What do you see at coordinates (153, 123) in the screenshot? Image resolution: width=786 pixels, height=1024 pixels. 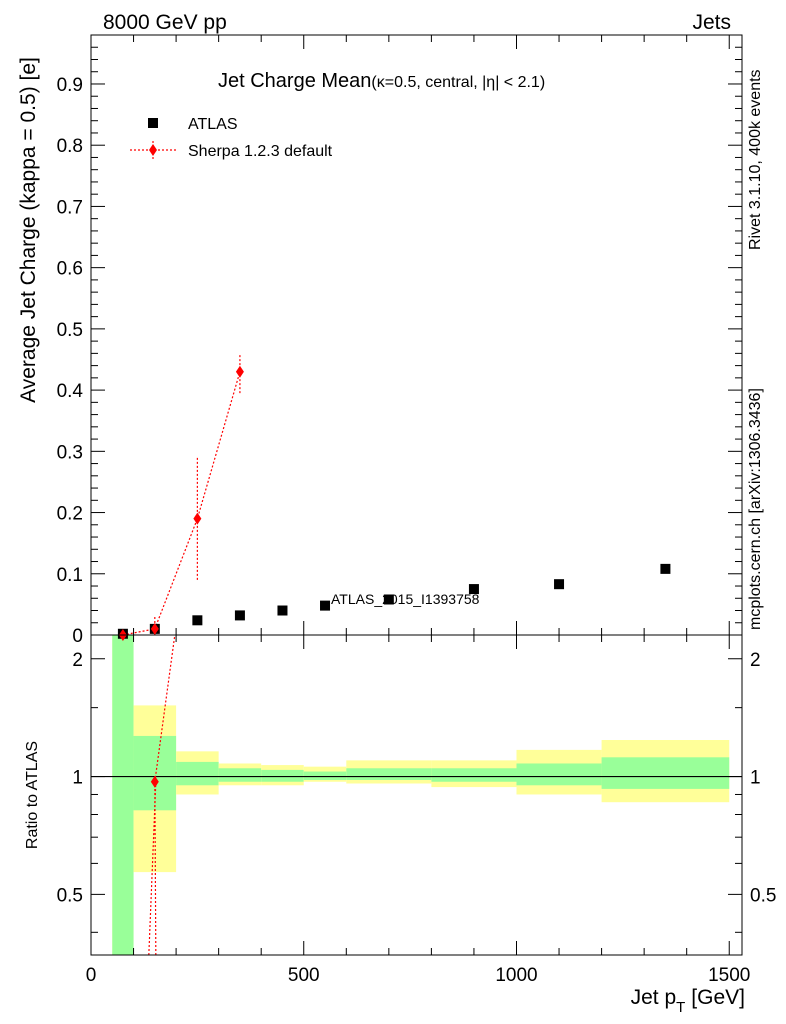 I see `legend-atlas-marker` at bounding box center [153, 123].